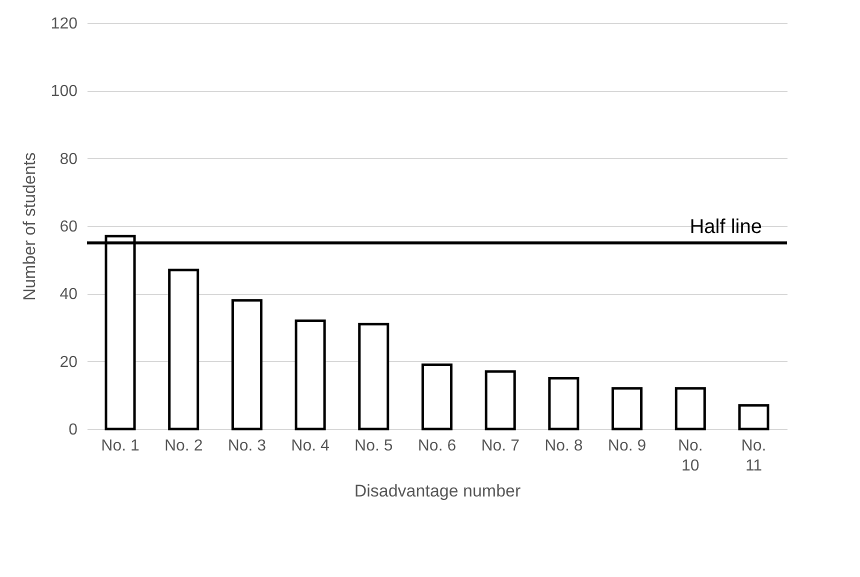  I want to click on y-tick-label: 0, so click(73, 430).